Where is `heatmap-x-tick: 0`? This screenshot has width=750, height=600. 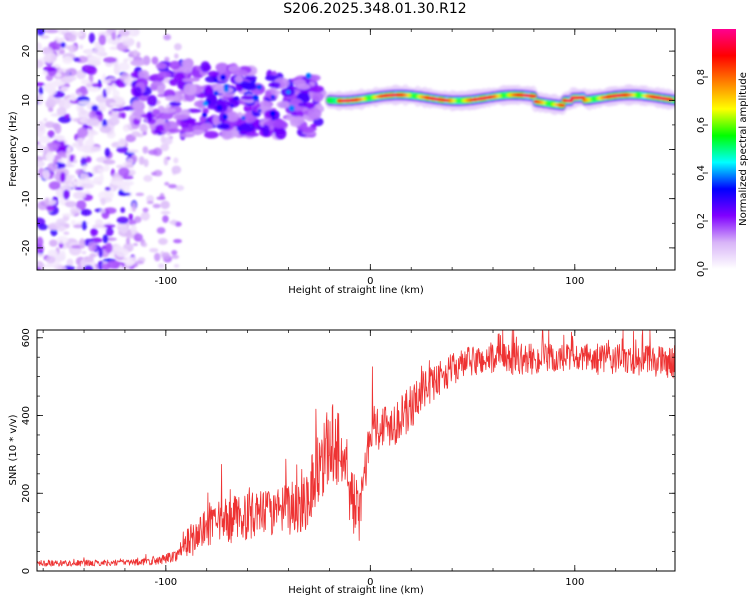 heatmap-x-tick: 0 is located at coordinates (370, 158).